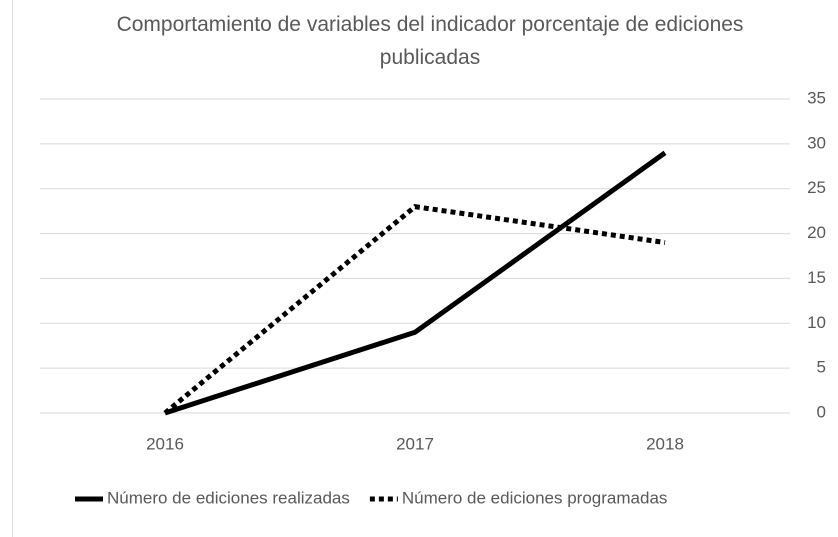 This screenshot has height=537, width=838. What do you see at coordinates (821, 367) in the screenshot?
I see `y-tick-label: 5` at bounding box center [821, 367].